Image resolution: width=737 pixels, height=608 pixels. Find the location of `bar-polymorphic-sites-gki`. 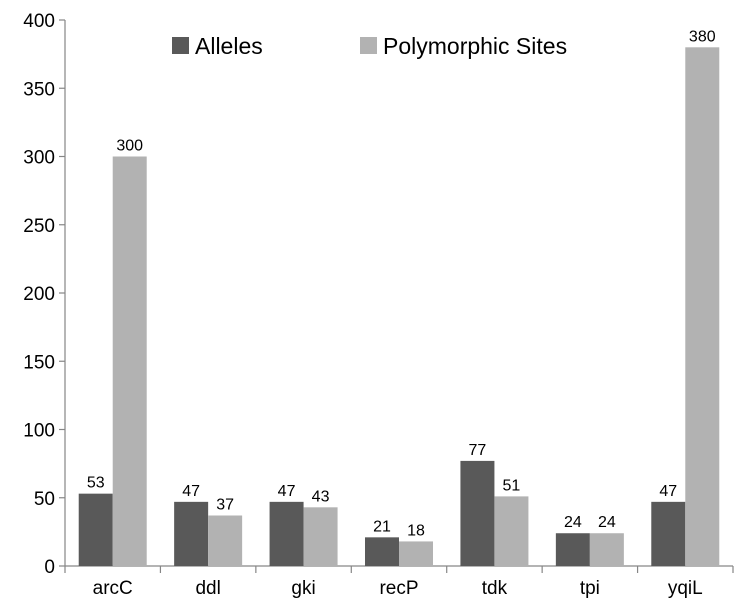

bar-polymorphic-sites-gki is located at coordinates (320, 536).